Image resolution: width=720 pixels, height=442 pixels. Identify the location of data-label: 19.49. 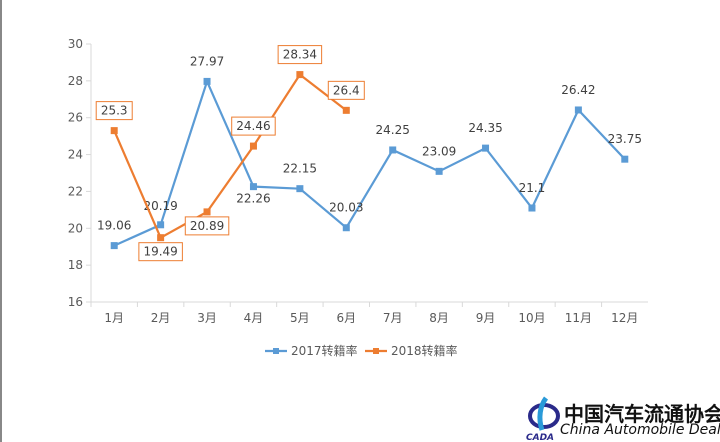
(160, 252).